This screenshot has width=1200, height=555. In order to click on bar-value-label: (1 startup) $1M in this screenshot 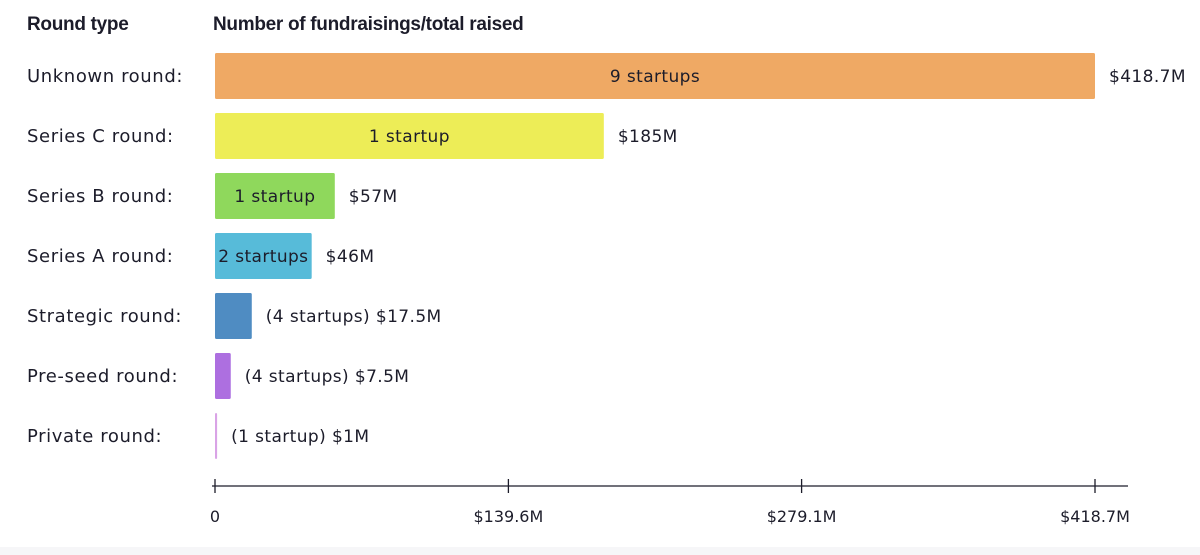, I will do `click(300, 437)`.